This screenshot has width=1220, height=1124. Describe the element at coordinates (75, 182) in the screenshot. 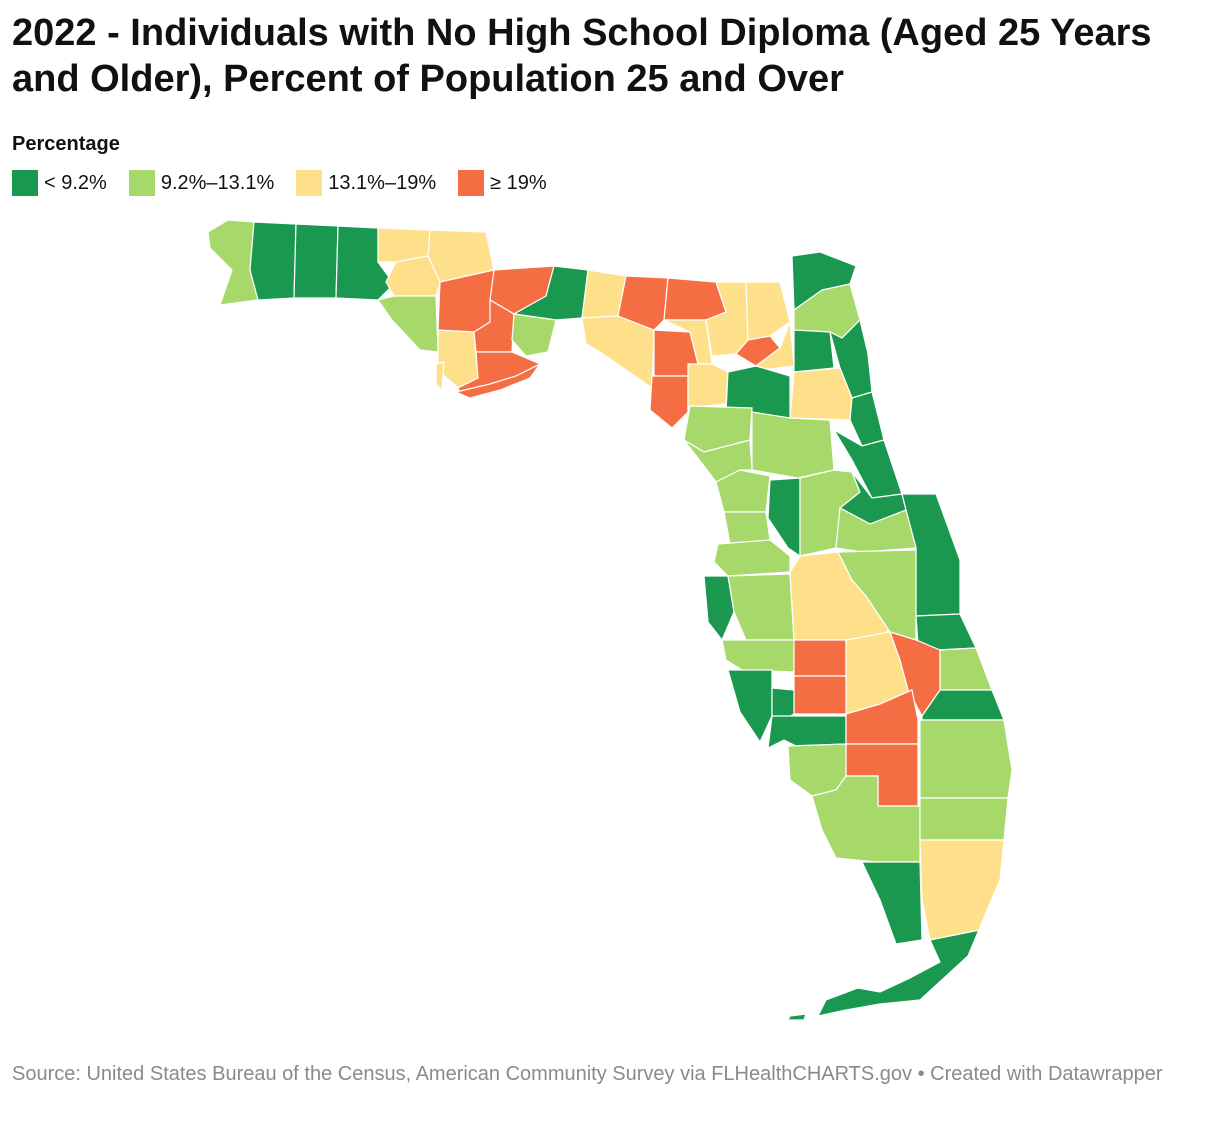

I see `legend-label-low: < 9.2%` at that location.